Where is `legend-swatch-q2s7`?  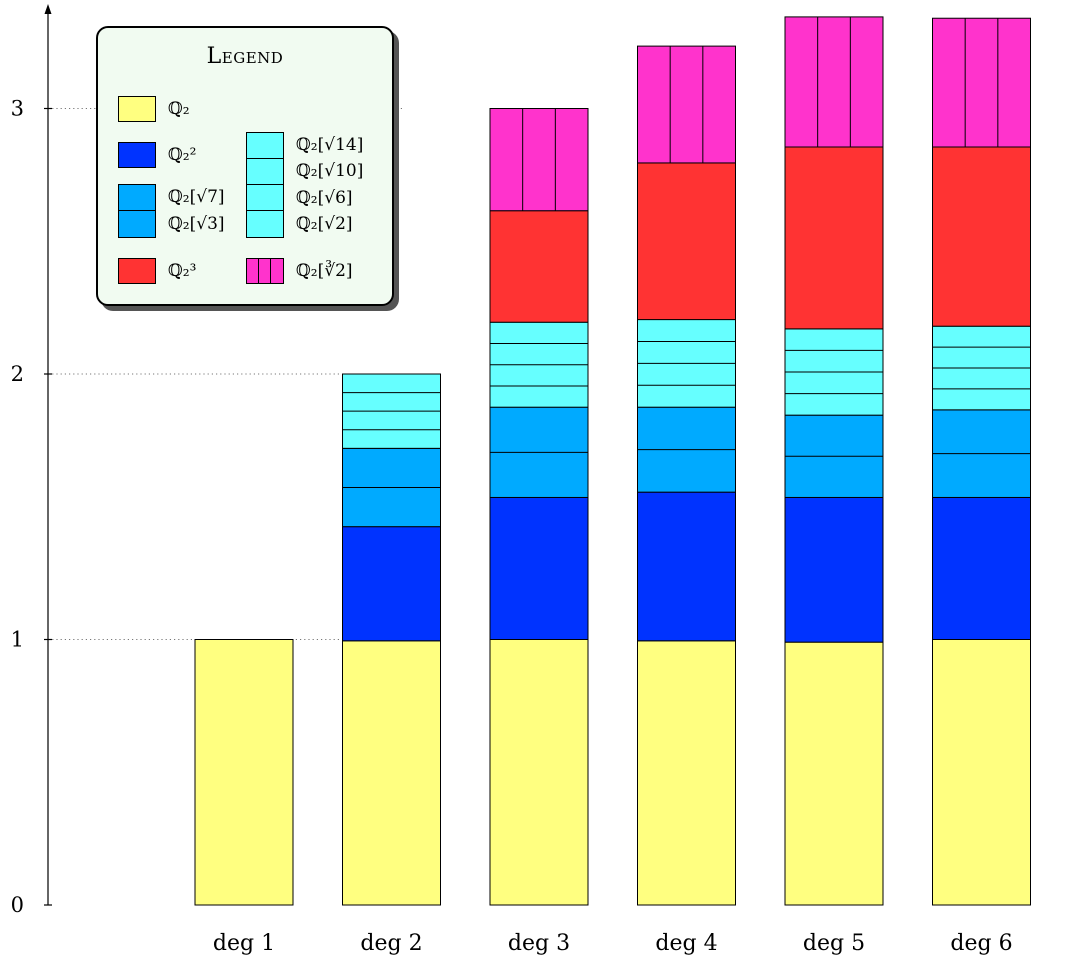 legend-swatch-q2s7 is located at coordinates (137, 197).